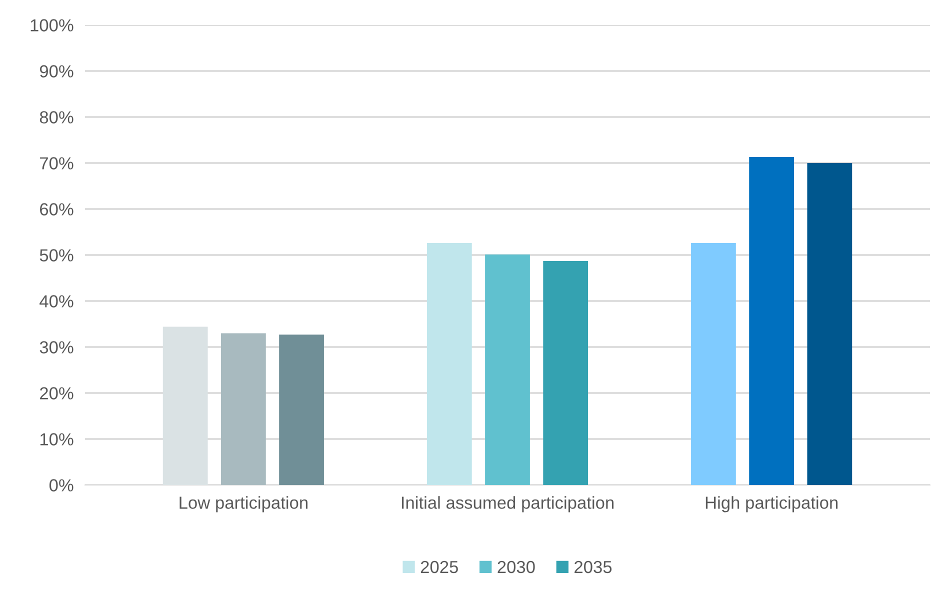  I want to click on y-tick-label: 40%, so click(57, 301).